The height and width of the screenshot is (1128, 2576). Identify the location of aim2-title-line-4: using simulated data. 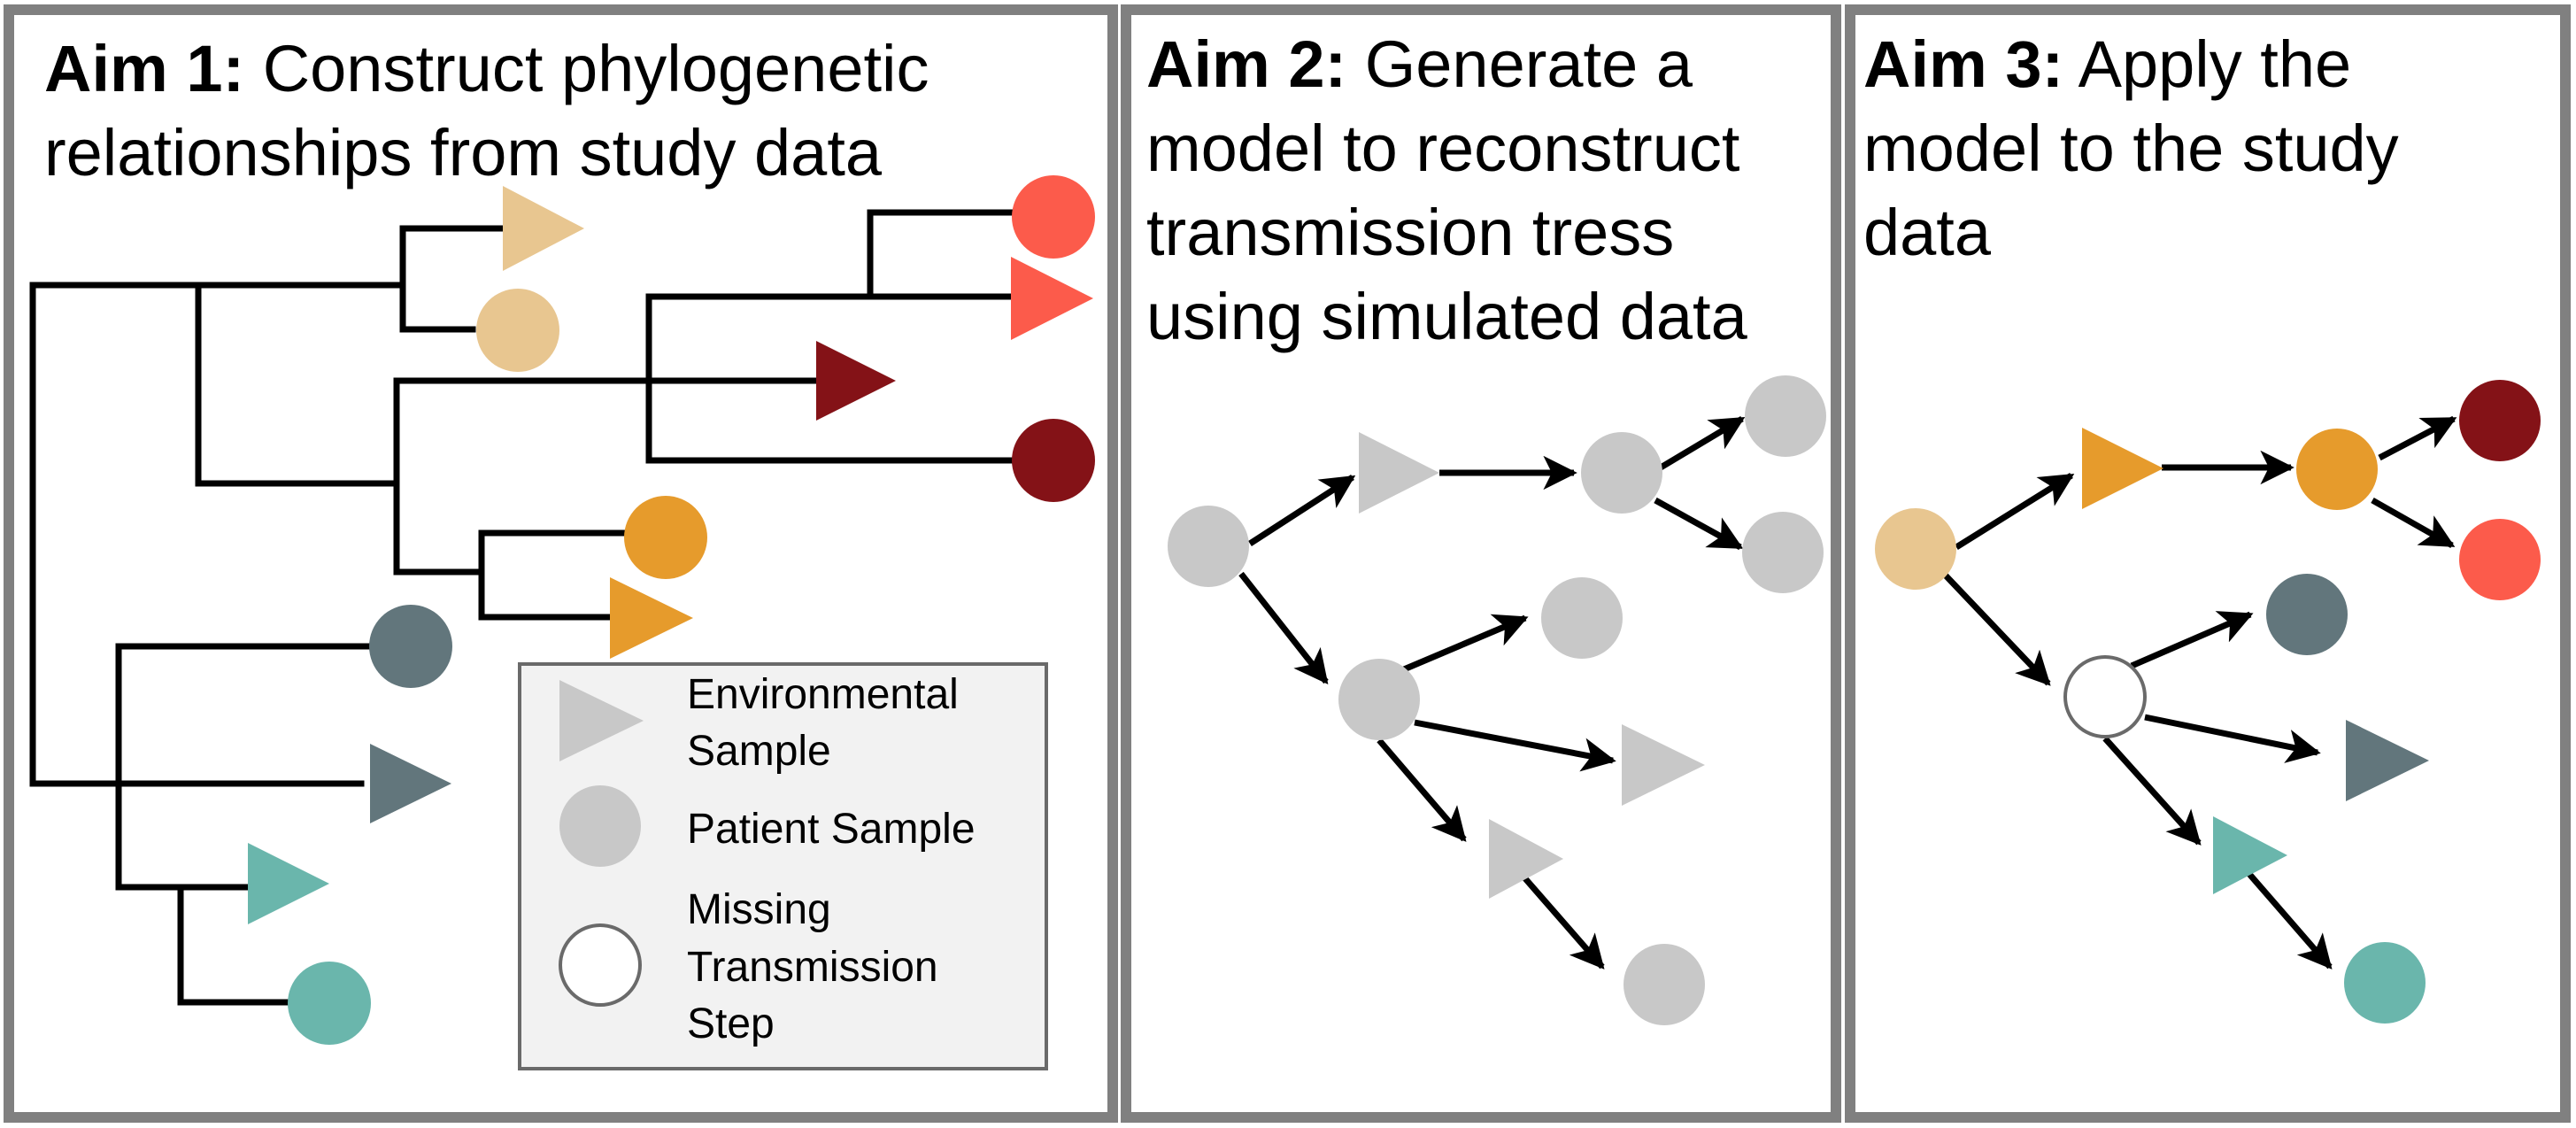
(1447, 316).